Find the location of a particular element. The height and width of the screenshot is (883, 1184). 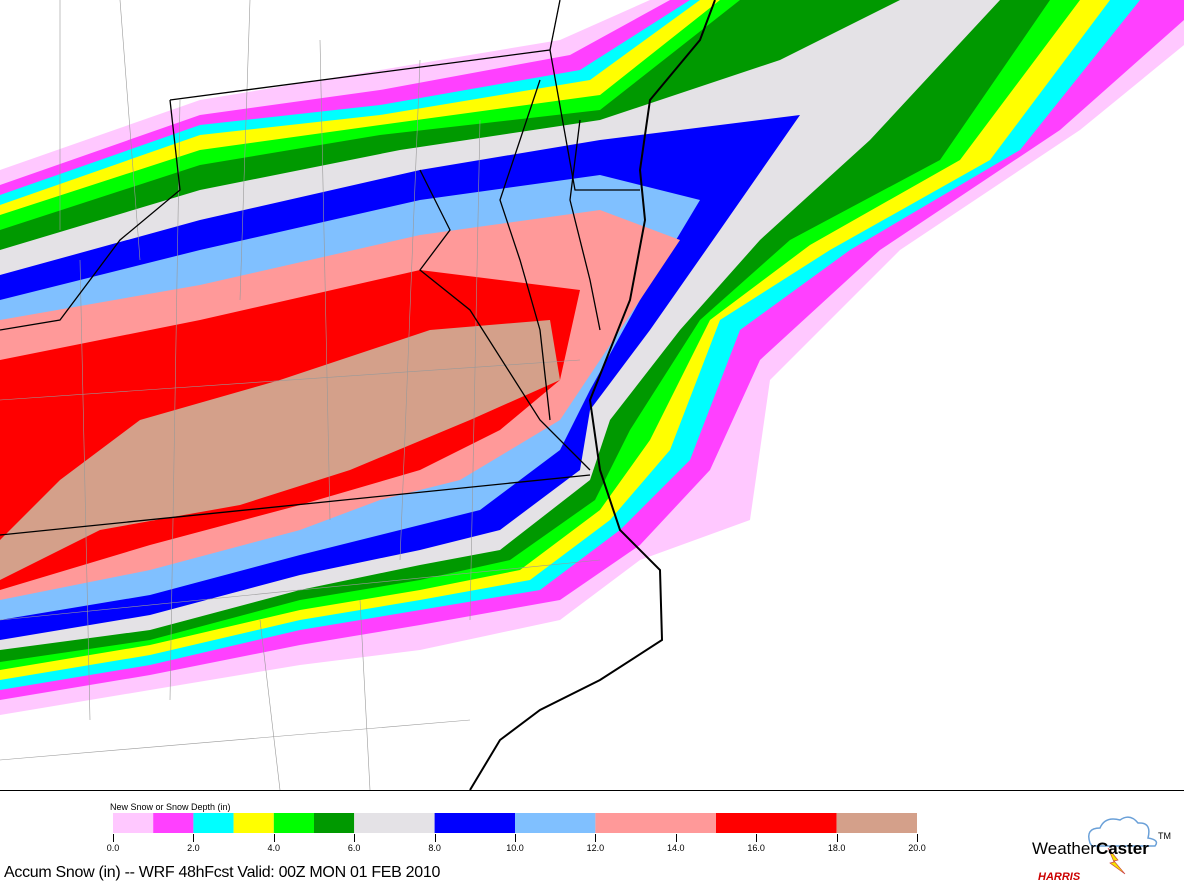

legend-tick-label: 0.0 is located at coordinates (113, 848).